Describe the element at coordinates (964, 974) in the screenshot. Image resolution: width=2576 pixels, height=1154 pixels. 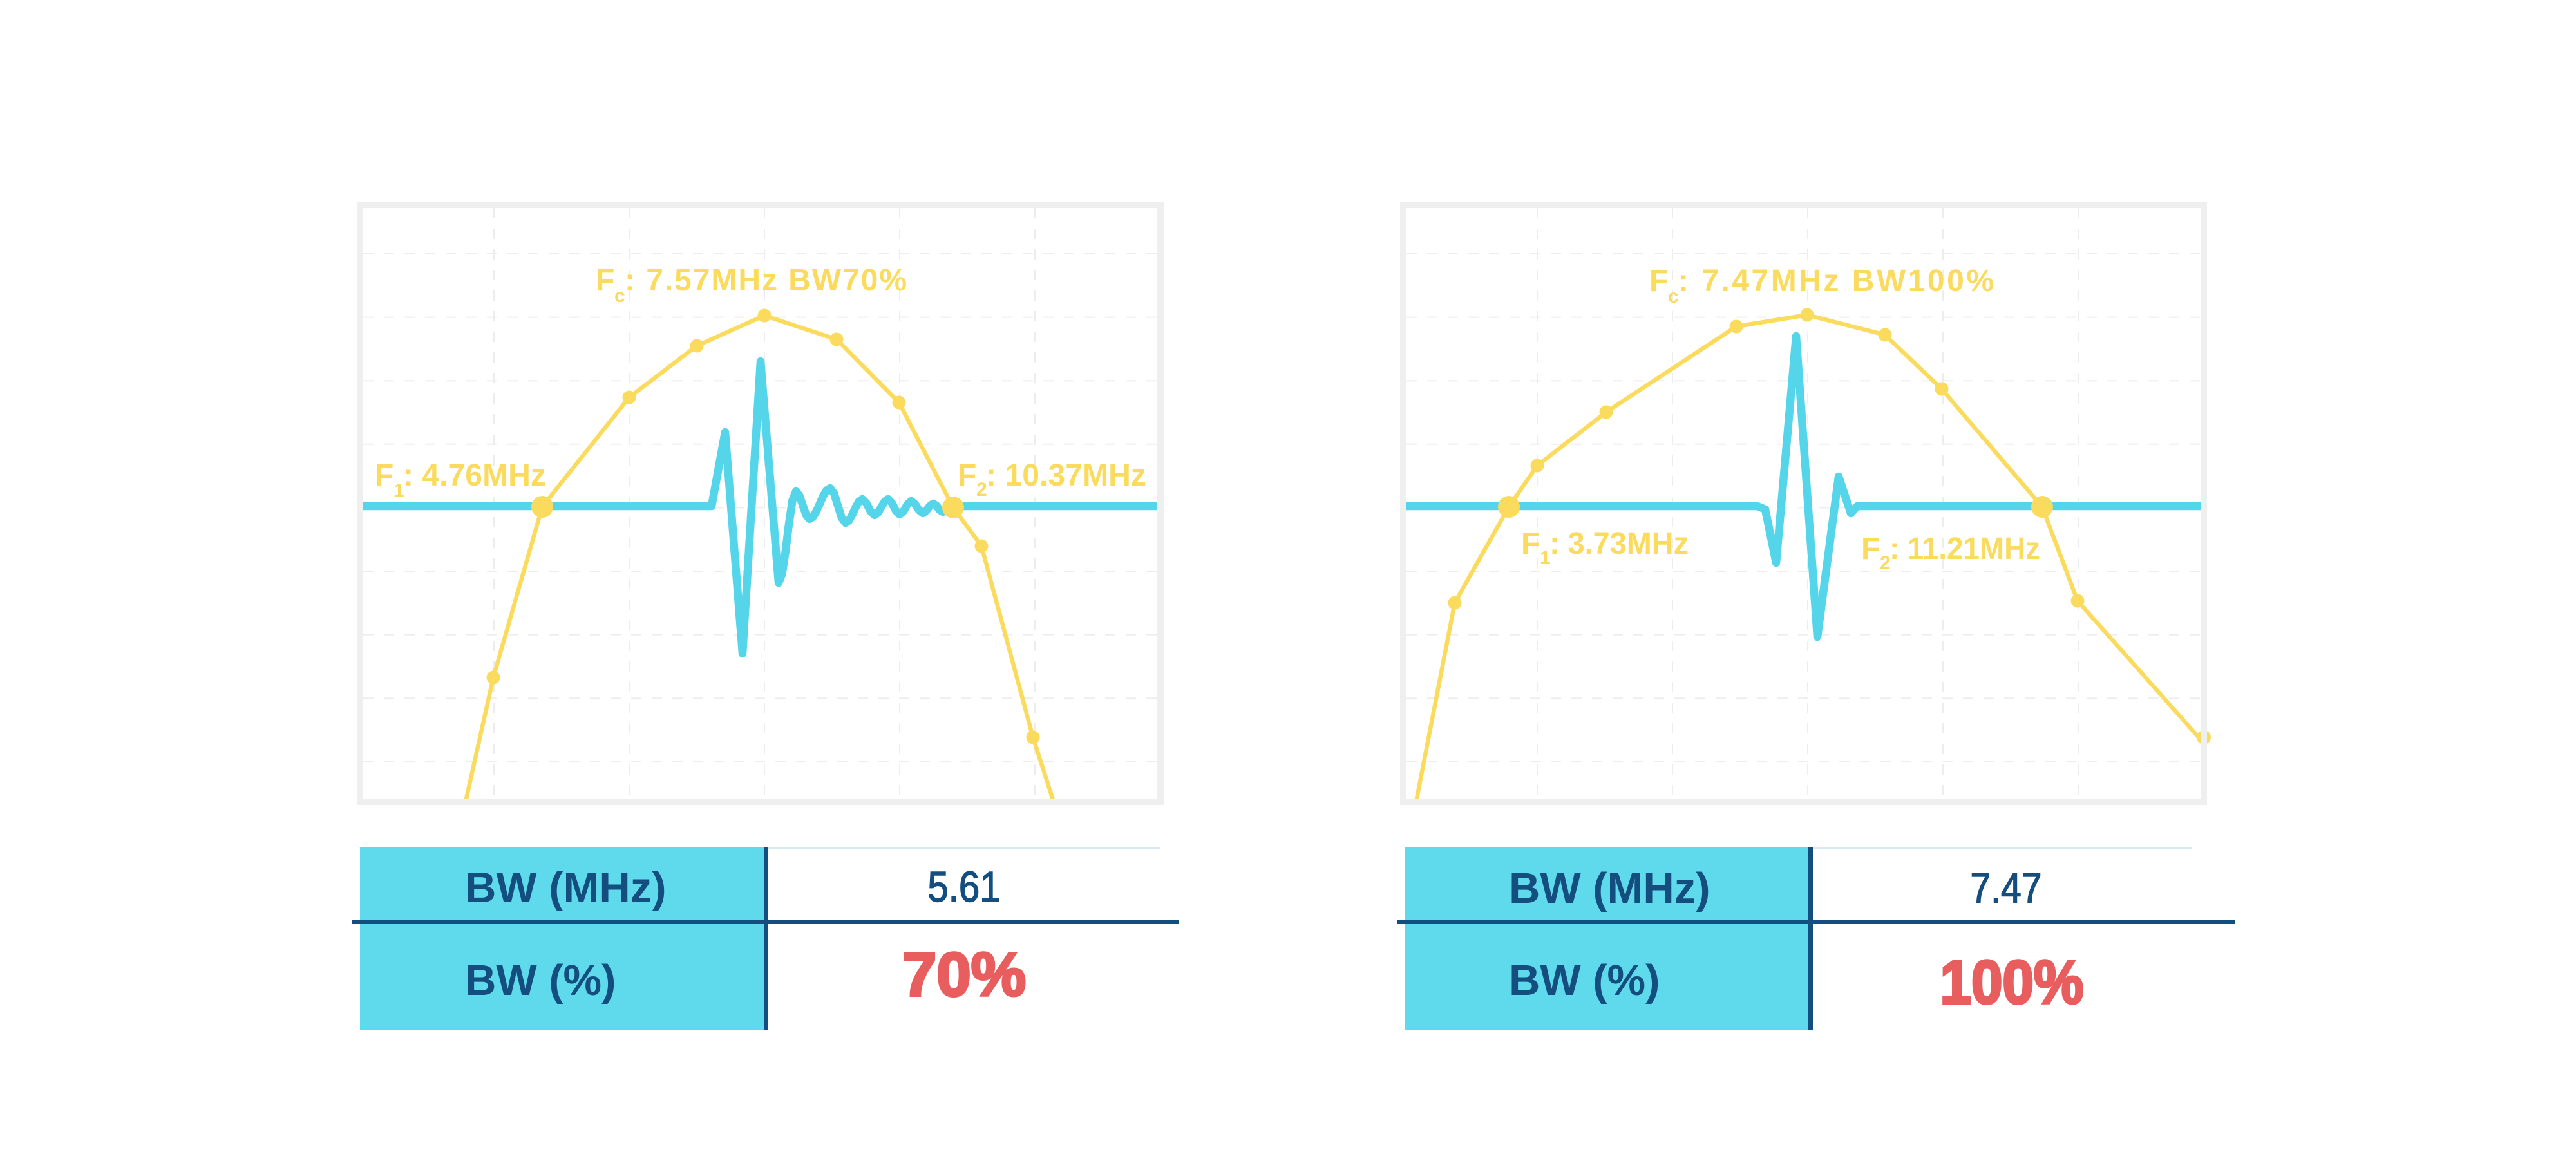
I see `svg-text: 70%` at that location.